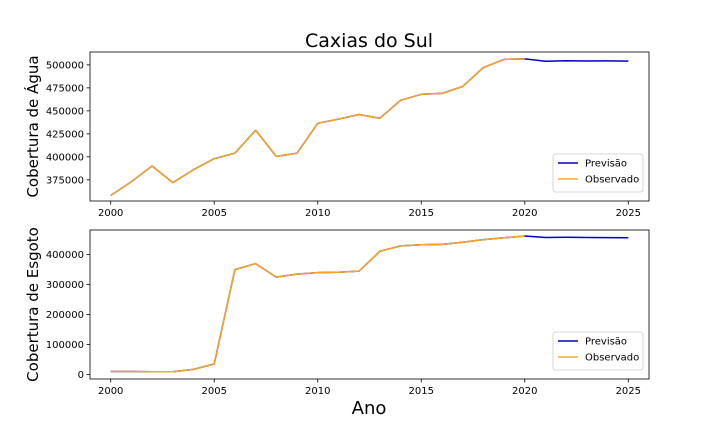 The image size is (720, 432). I want to click on sewage-x-tick-label: 2015, so click(421, 391).